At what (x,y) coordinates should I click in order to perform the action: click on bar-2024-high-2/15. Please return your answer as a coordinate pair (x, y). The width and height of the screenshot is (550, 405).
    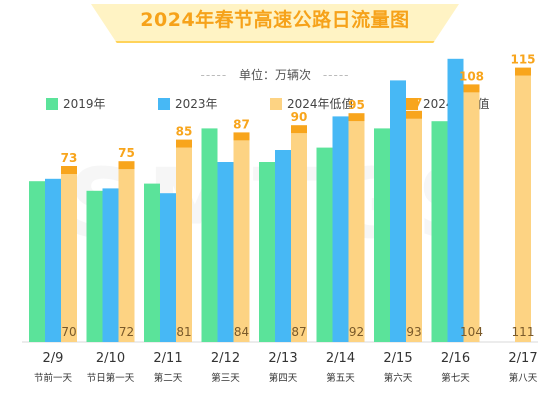
    Looking at the image, I should click on (414, 114).